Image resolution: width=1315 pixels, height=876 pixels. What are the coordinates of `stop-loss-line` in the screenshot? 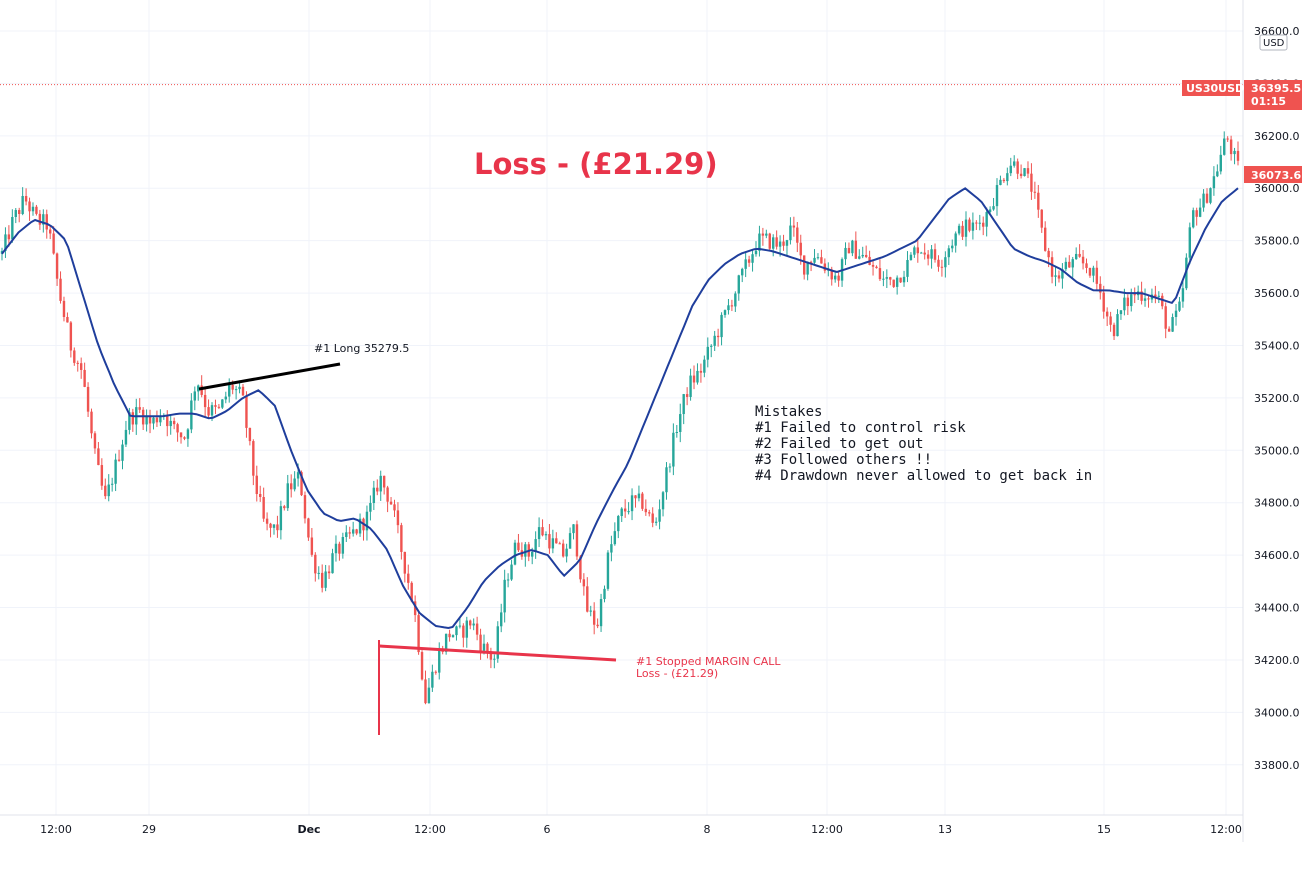 It's located at (497, 653).